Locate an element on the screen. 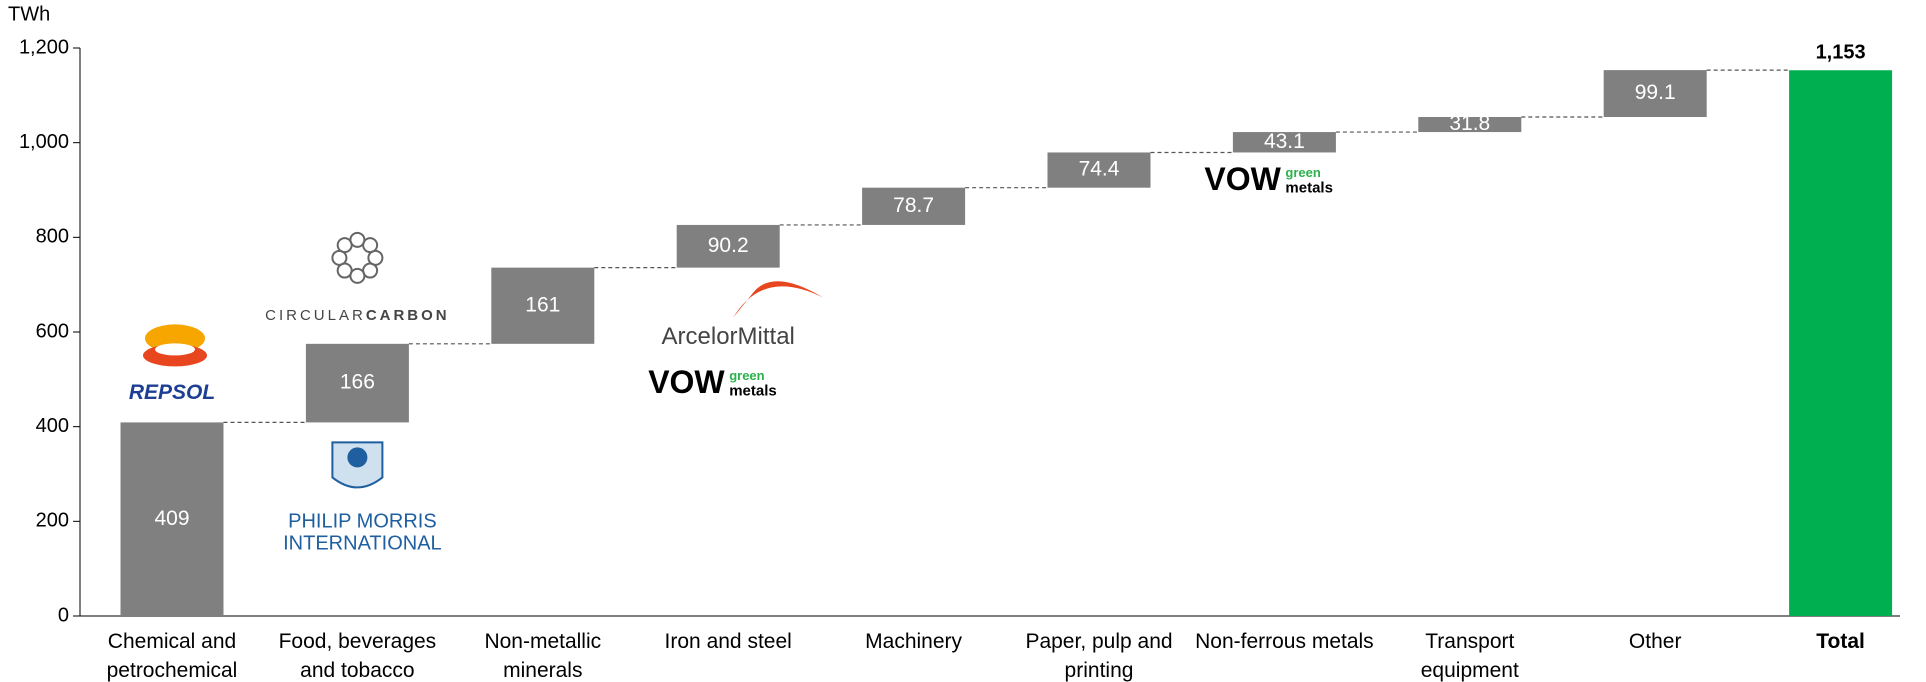 This screenshot has width=1926, height=682. x-tick-label: Non-ferrous metals is located at coordinates (1284, 641).